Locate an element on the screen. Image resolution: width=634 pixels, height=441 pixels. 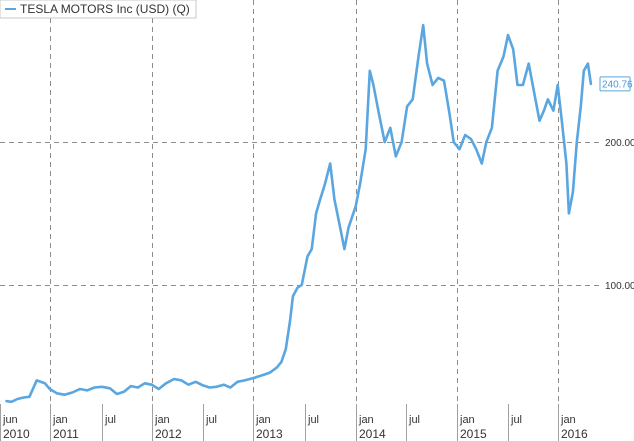
y-tick-label: 100.00 is located at coordinates (619, 286).